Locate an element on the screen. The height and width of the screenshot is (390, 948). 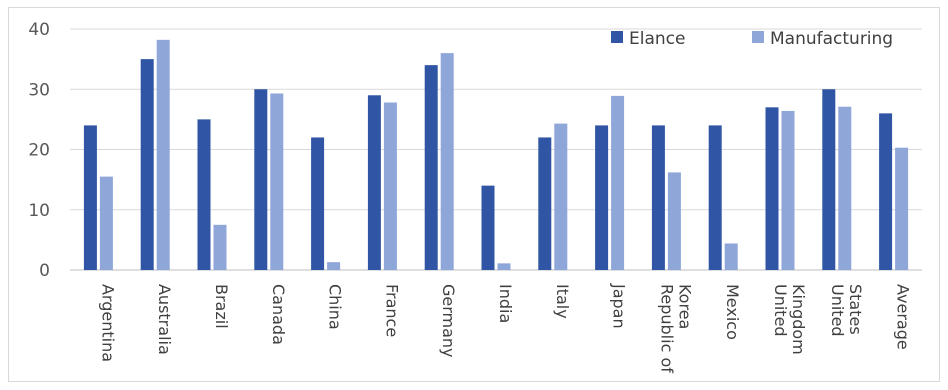
category-label: Kingdom is located at coordinates (798, 319).